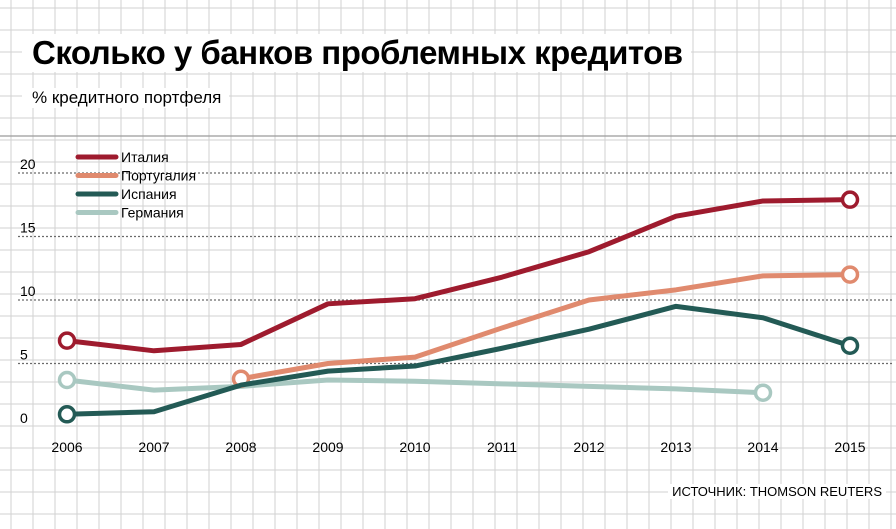 This screenshot has width=896, height=529. I want to click on y-tick-label: 10, so click(28, 291).